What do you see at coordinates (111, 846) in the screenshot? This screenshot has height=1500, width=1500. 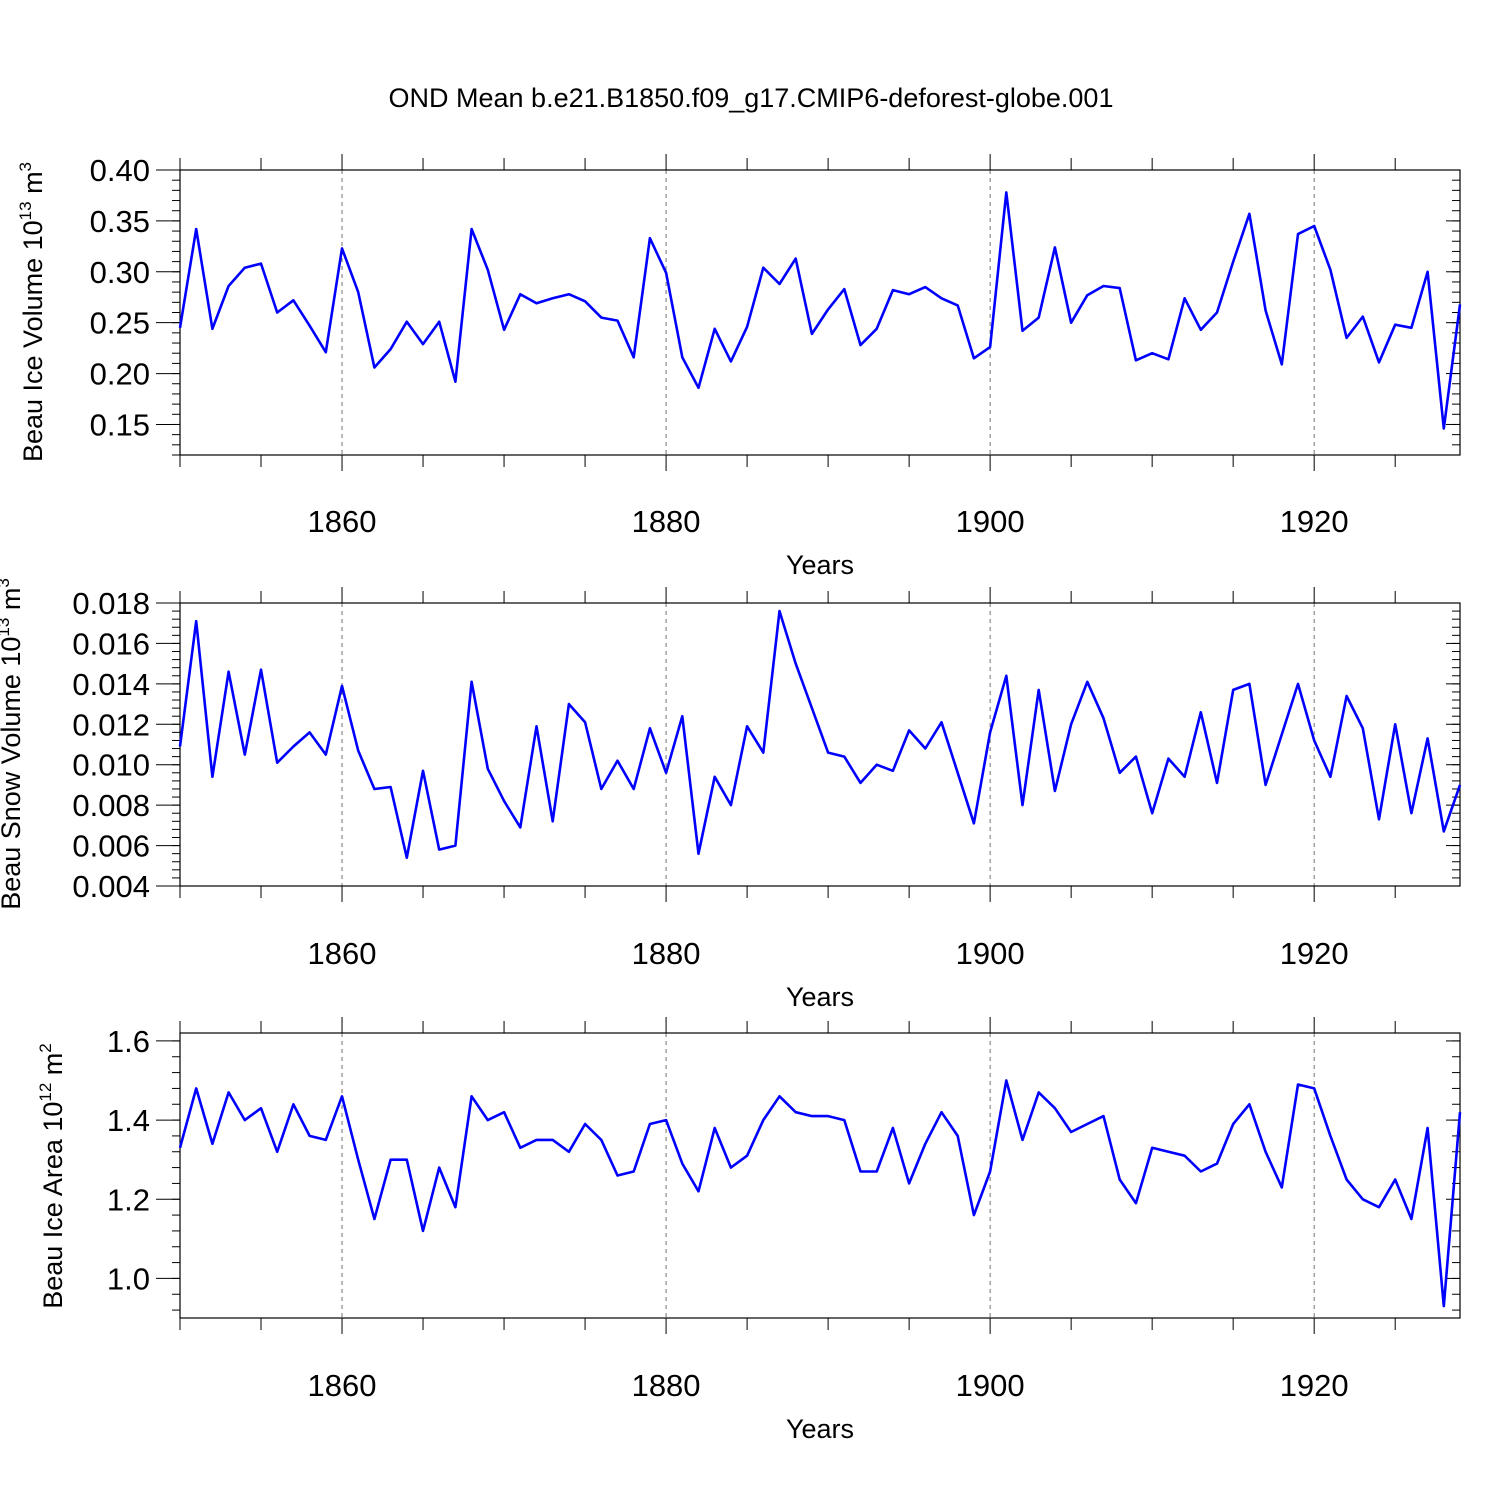 I see `y-tick-label: 0.006` at bounding box center [111, 846].